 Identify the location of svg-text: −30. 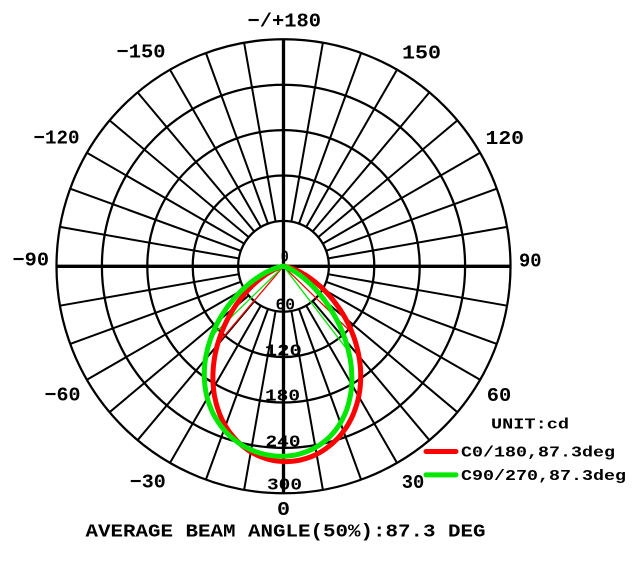
(148, 483).